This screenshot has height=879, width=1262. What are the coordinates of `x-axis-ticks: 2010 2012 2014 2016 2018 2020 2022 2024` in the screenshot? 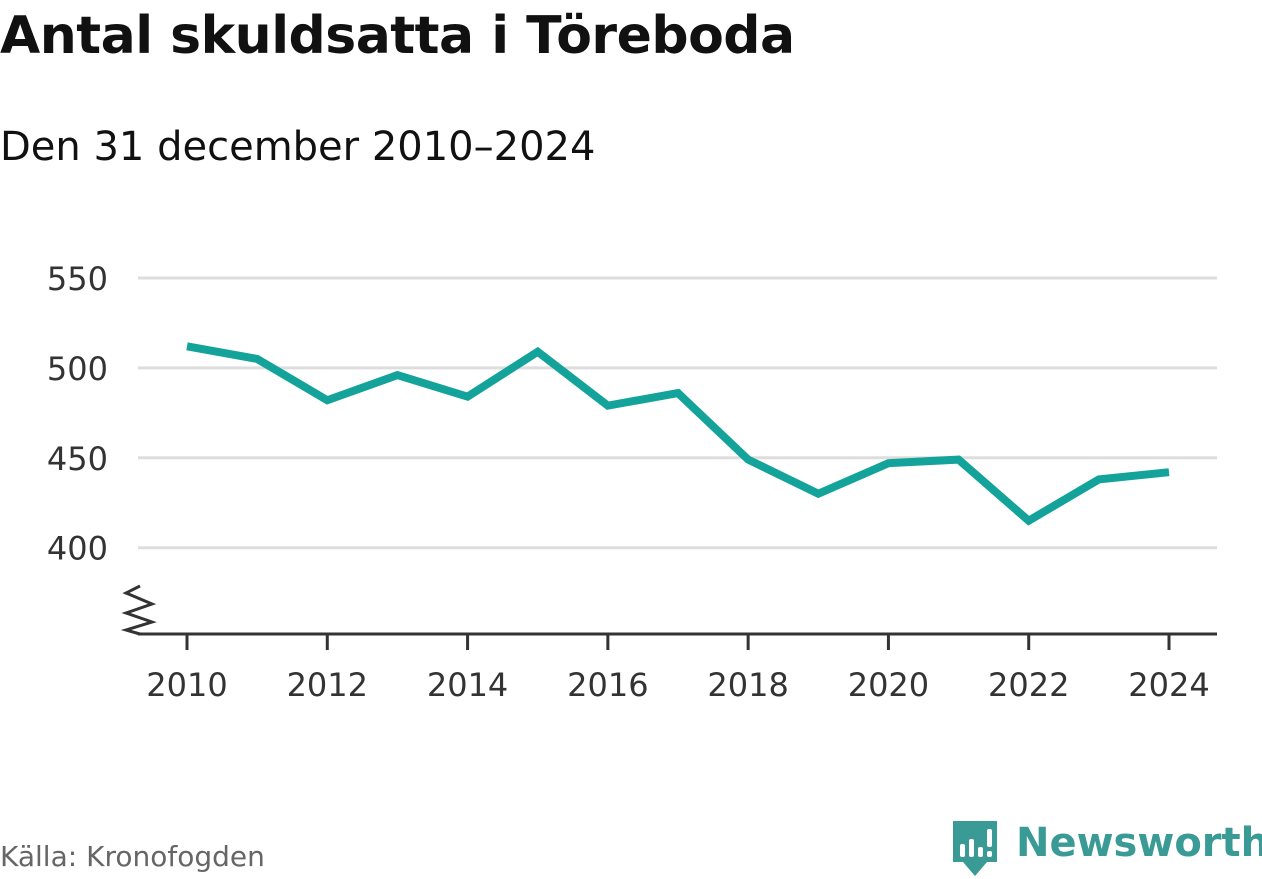 It's located at (678, 669).